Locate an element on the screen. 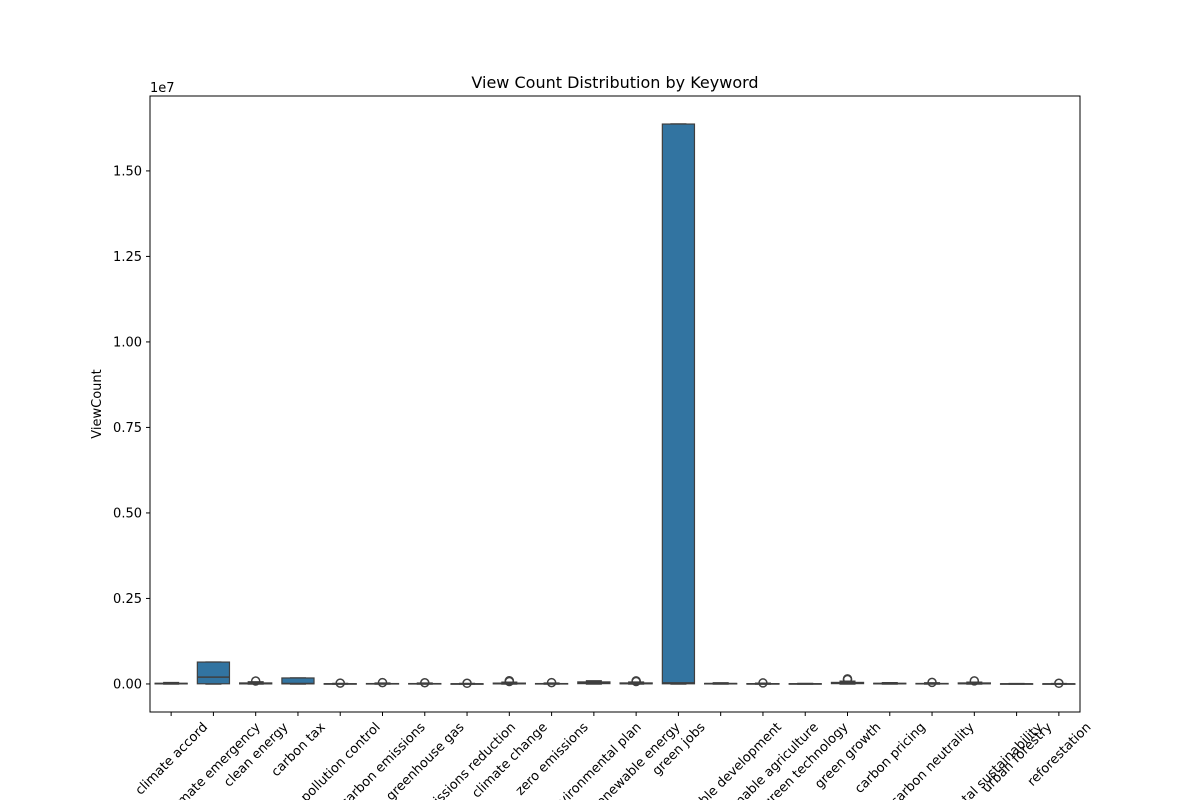 This screenshot has height=800, width=1200. y-axis-label: ViewCount is located at coordinates (97, 403).